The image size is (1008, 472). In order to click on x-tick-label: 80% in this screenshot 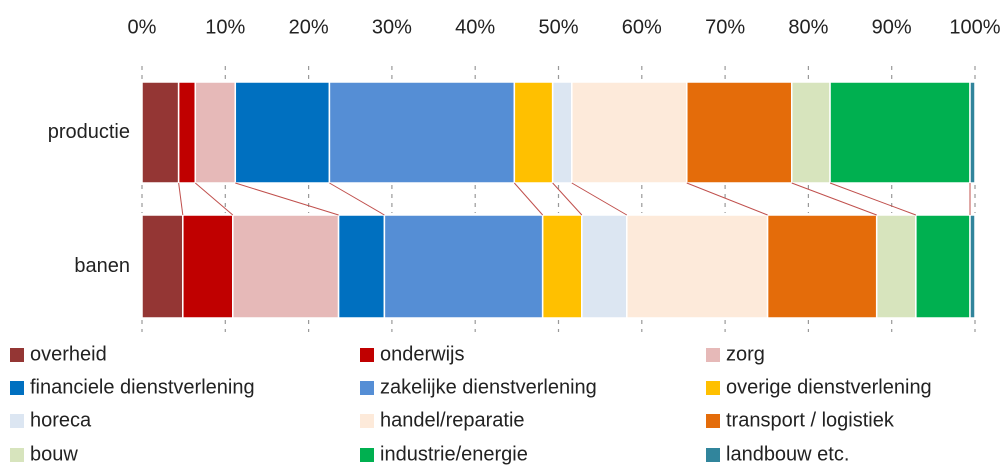, I will do `click(808, 27)`.